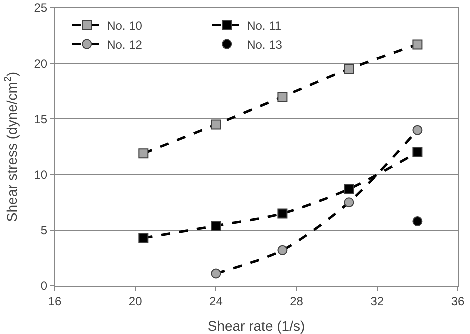  Describe the element at coordinates (264, 25) in the screenshot. I see `legend-label: No. 11` at that location.